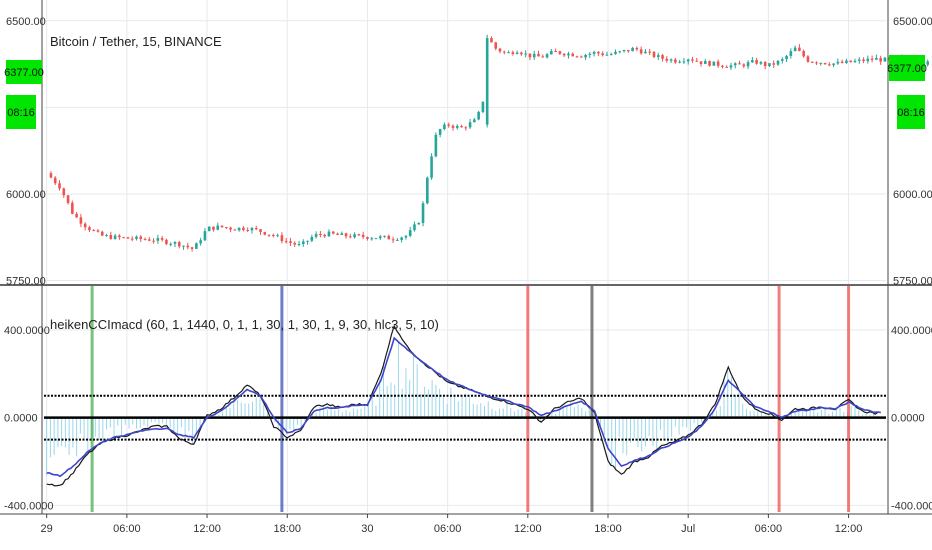 Image resolution: width=932 pixels, height=550 pixels. I want to click on bar-timer-badge-left, so click(21, 112).